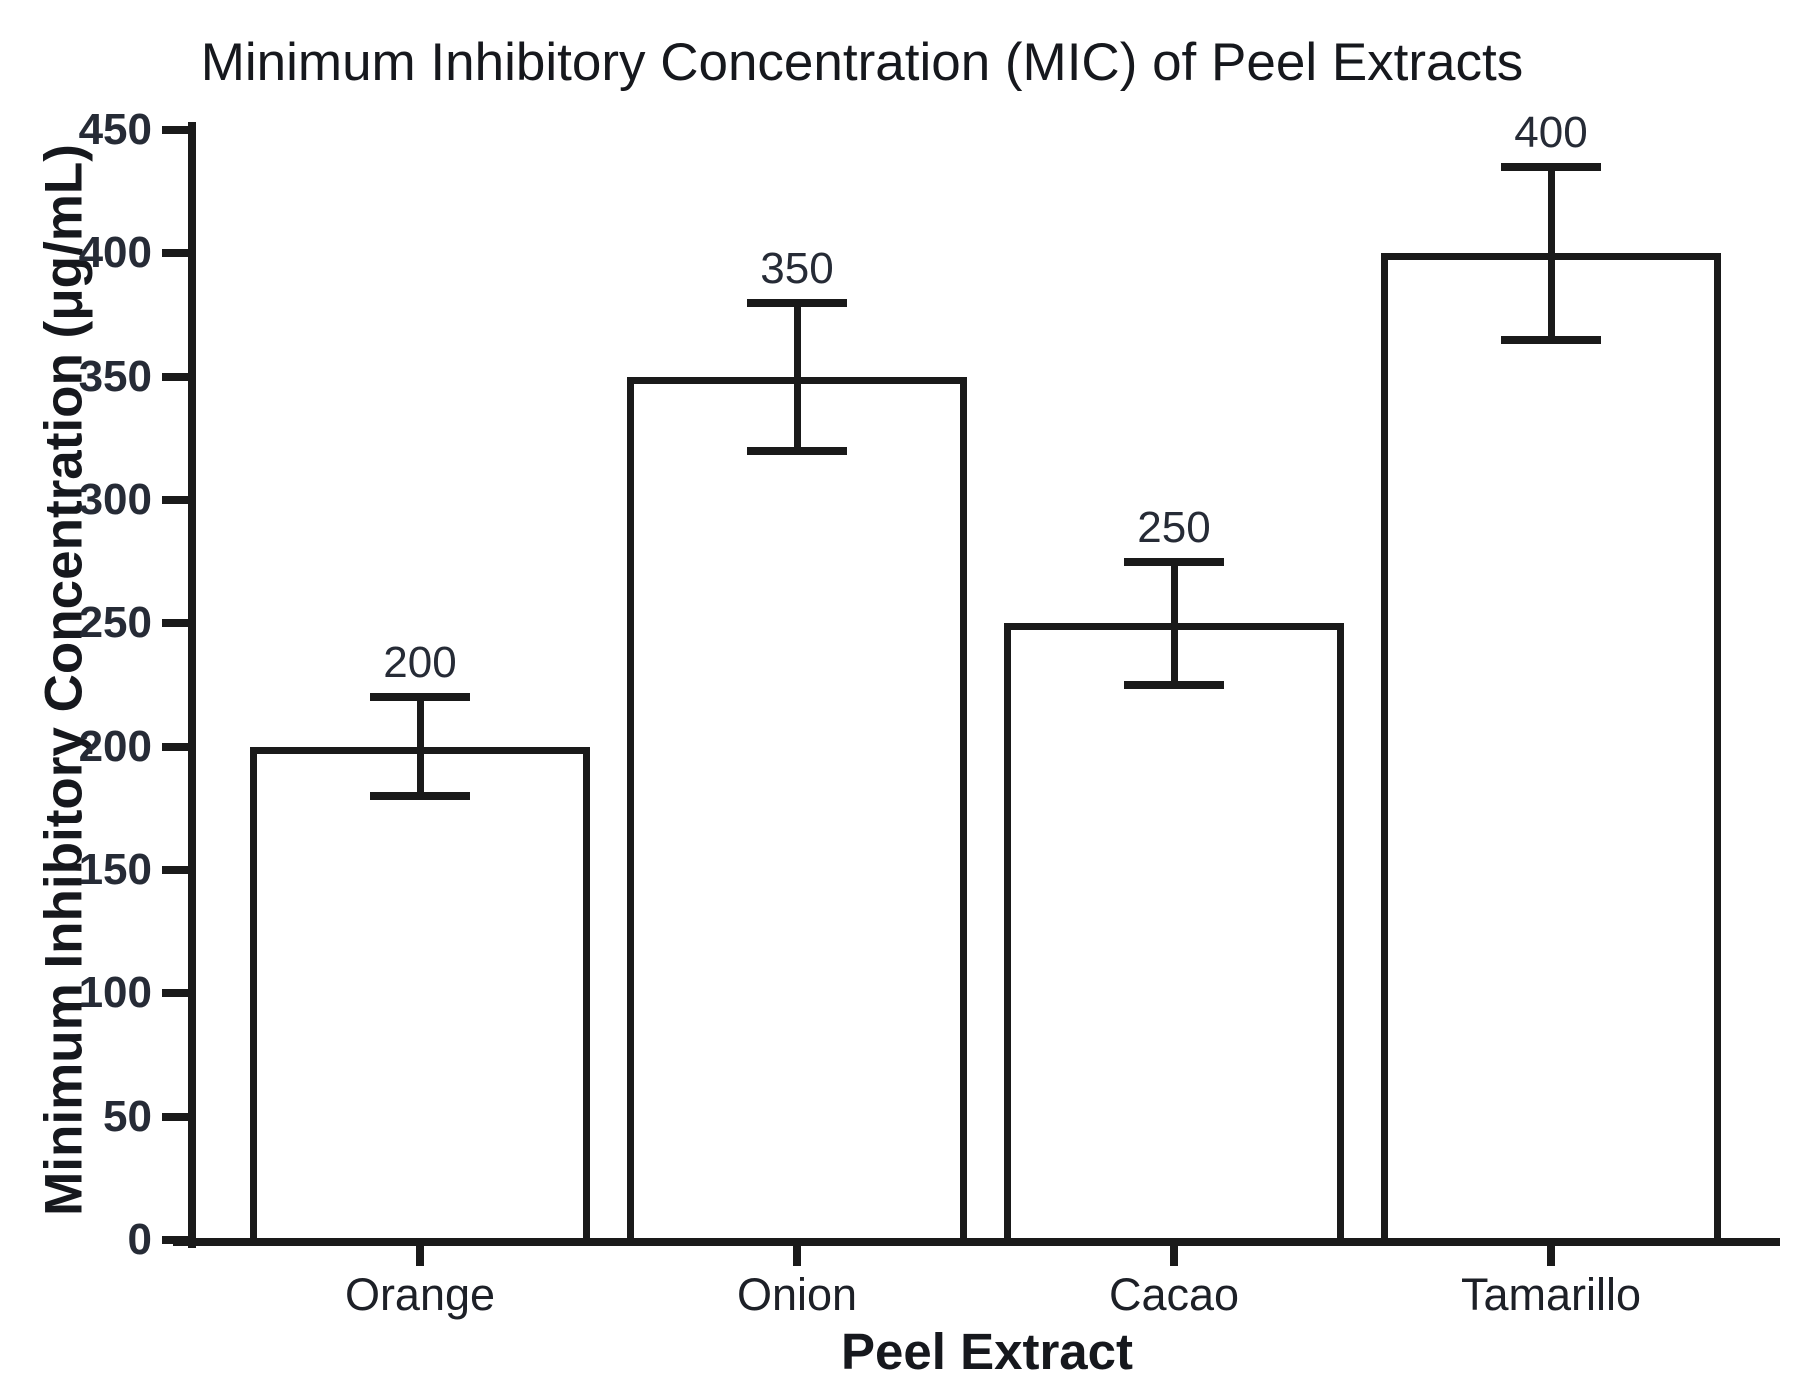 Image resolution: width=1815 pixels, height=1399 pixels. Describe the element at coordinates (1551, 1294) in the screenshot. I see `x-tick-label: Tamarillo` at that location.